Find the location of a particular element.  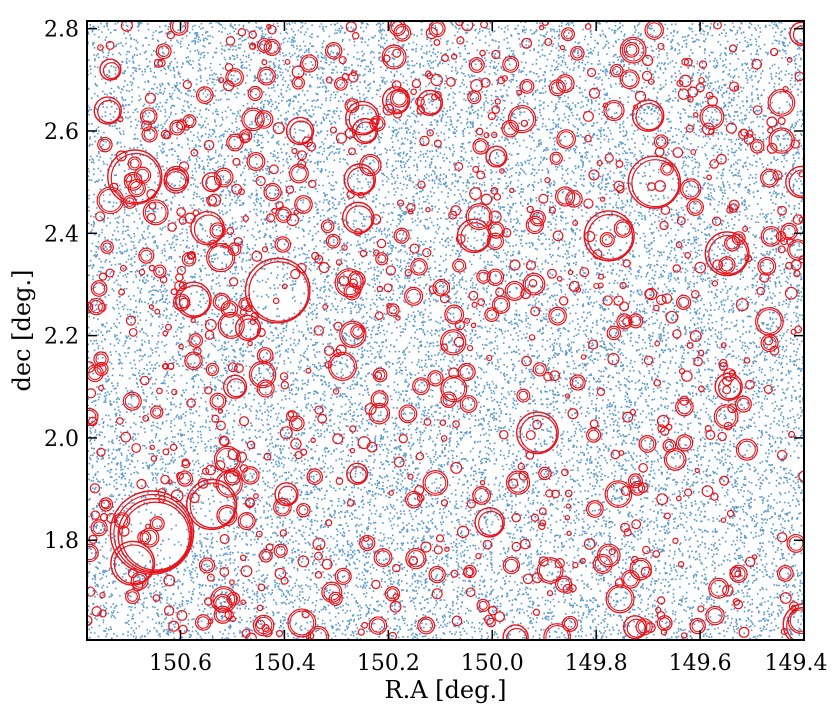

y-tick-label: 2.8 is located at coordinates (61, 30).